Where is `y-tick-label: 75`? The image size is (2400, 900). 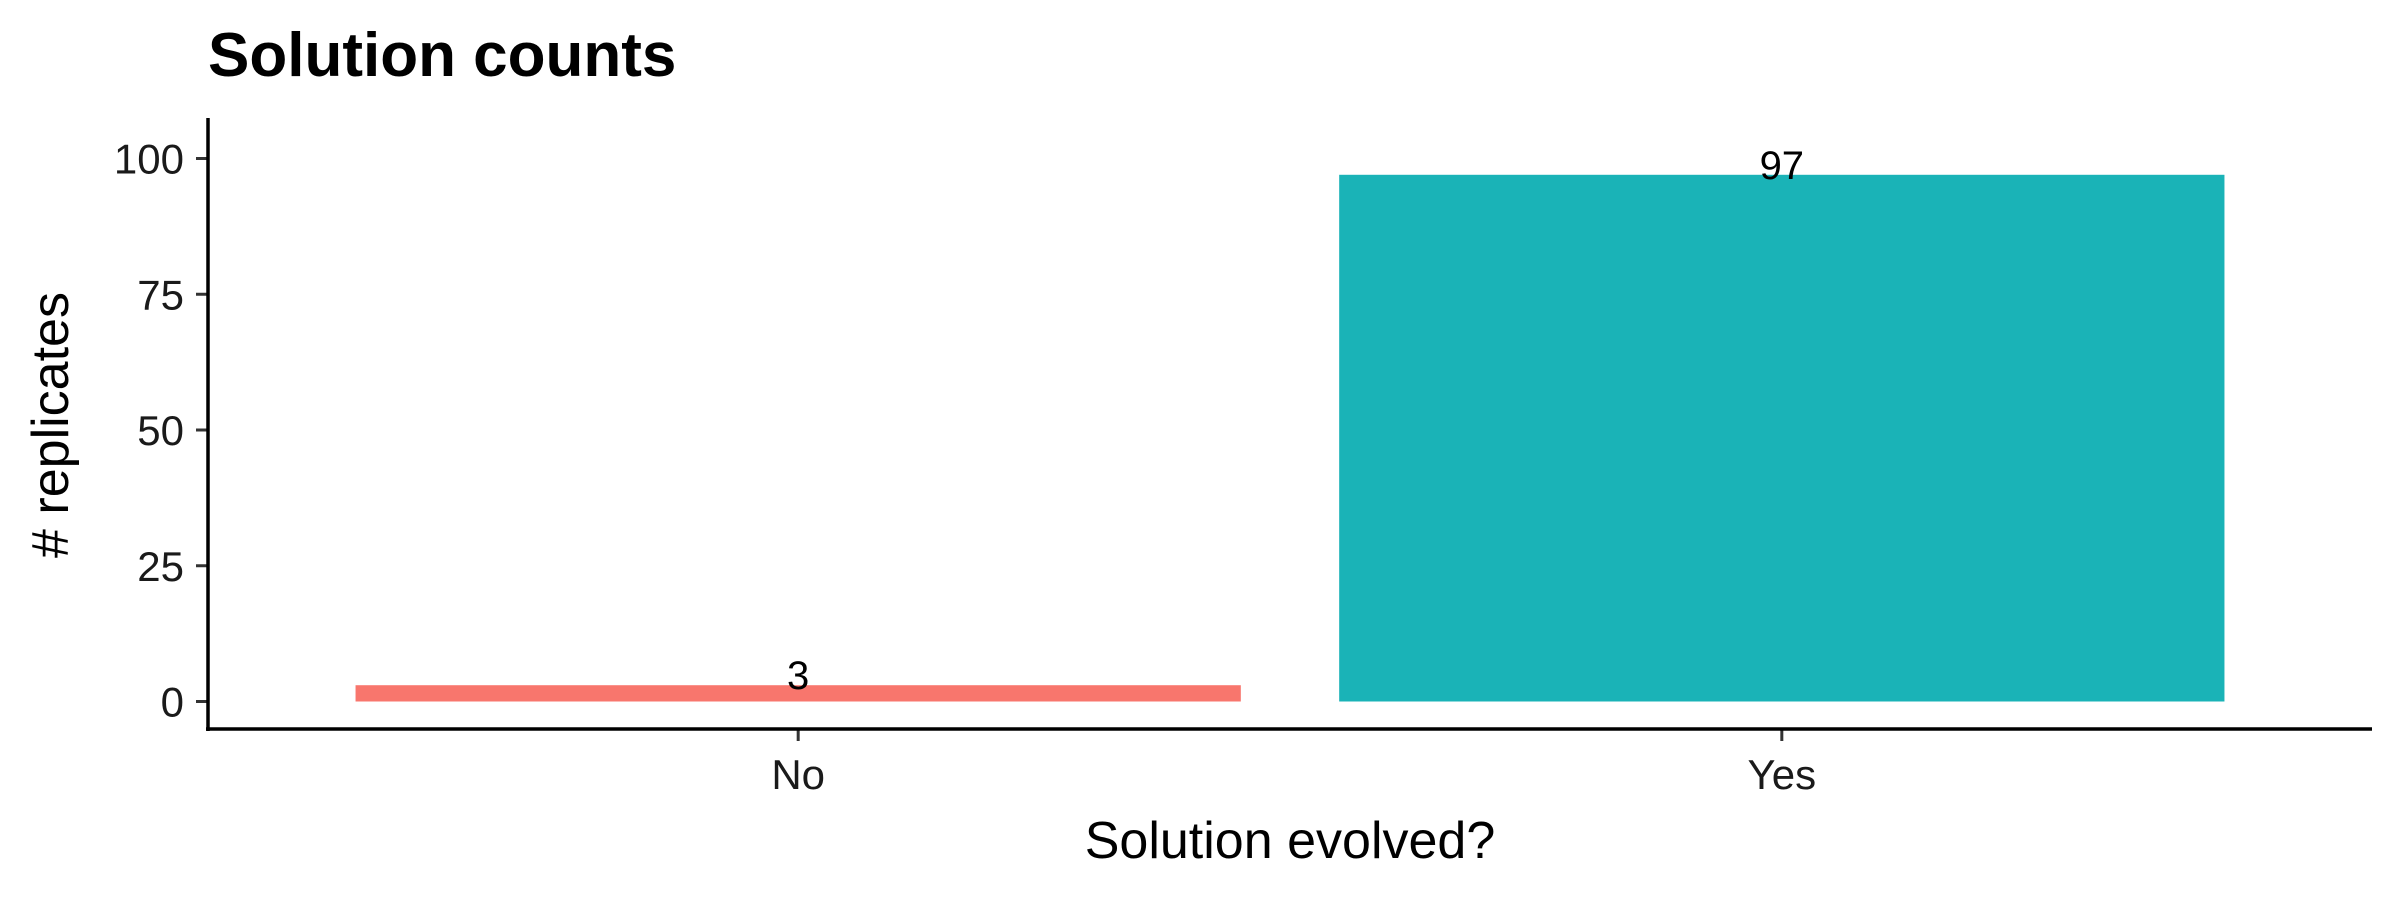
y-tick-label: 75 is located at coordinates (160, 294).